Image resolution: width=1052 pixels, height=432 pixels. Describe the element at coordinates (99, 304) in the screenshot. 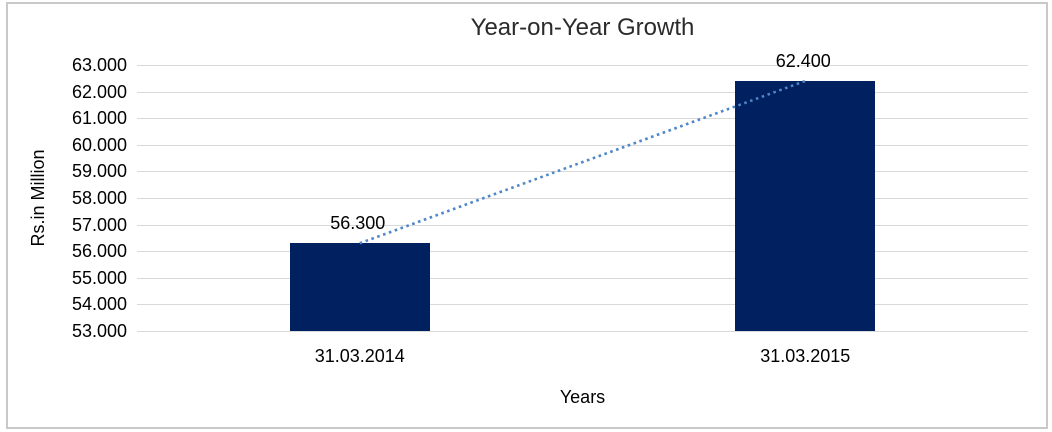

I see `y-tick-label: 54.000` at that location.